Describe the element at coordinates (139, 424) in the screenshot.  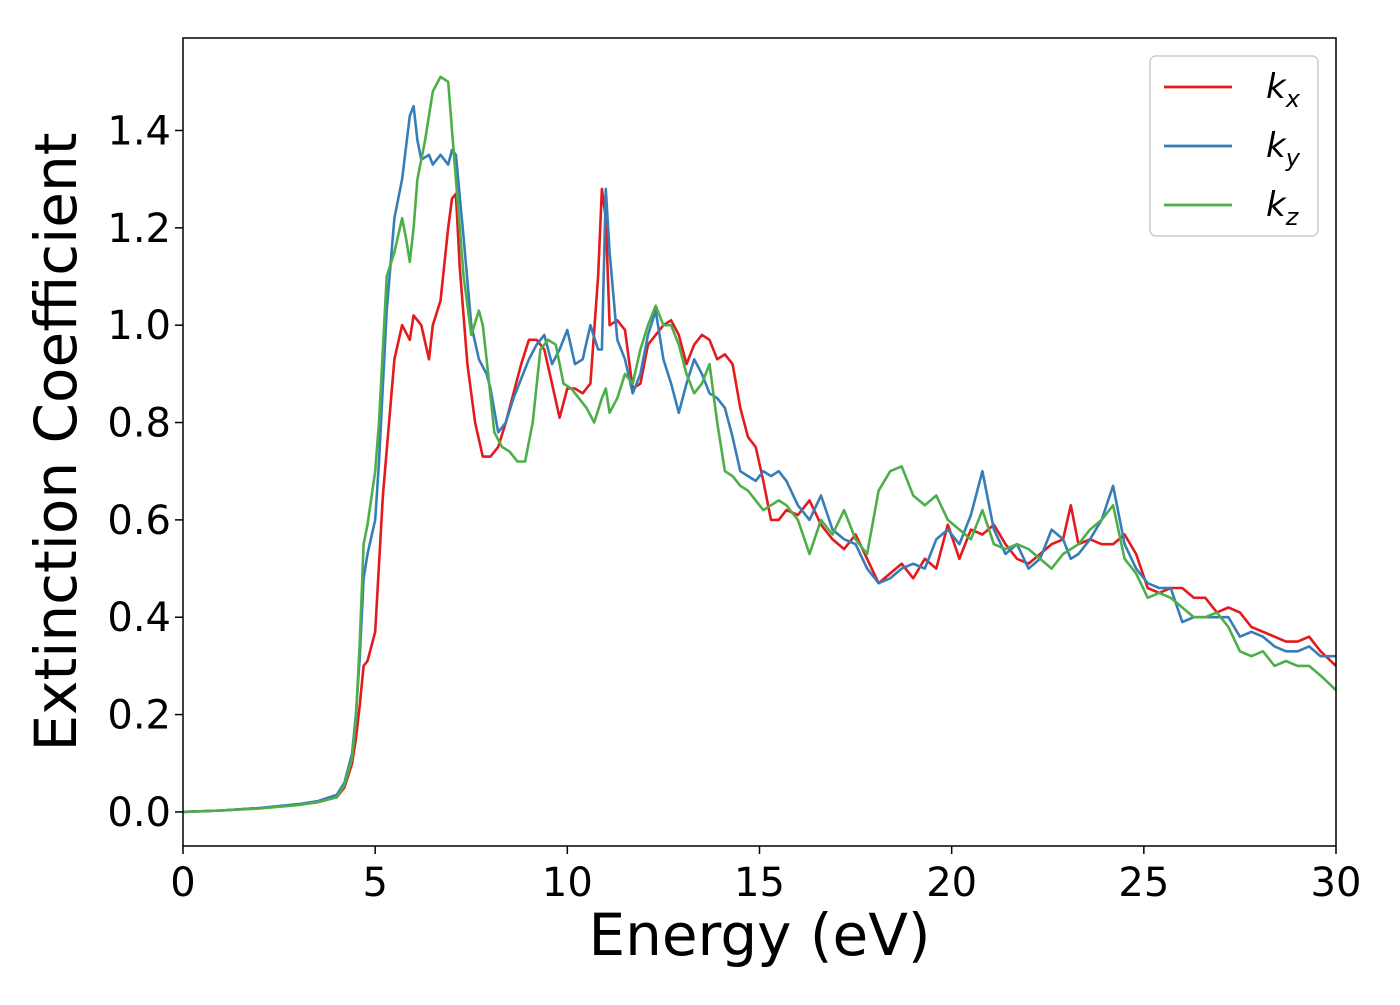
I see `y-tick-label: 0.8` at that location.